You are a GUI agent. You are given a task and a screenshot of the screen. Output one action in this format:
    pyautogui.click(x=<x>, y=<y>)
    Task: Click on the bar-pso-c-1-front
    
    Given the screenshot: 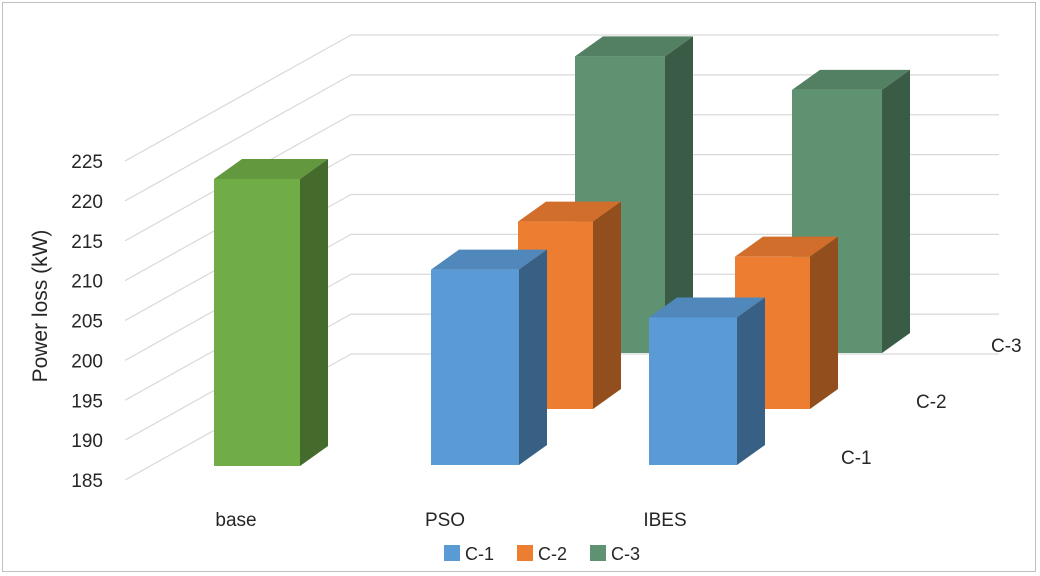 What is the action you would take?
    pyautogui.click(x=475, y=367)
    